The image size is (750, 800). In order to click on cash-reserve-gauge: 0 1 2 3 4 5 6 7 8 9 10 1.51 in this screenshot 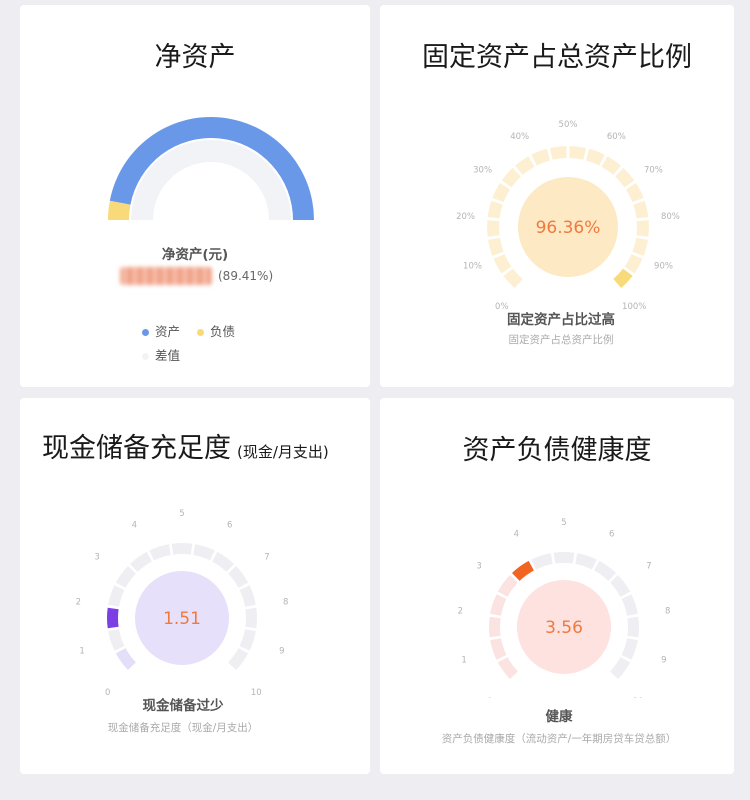, I will do `click(182, 603)`.